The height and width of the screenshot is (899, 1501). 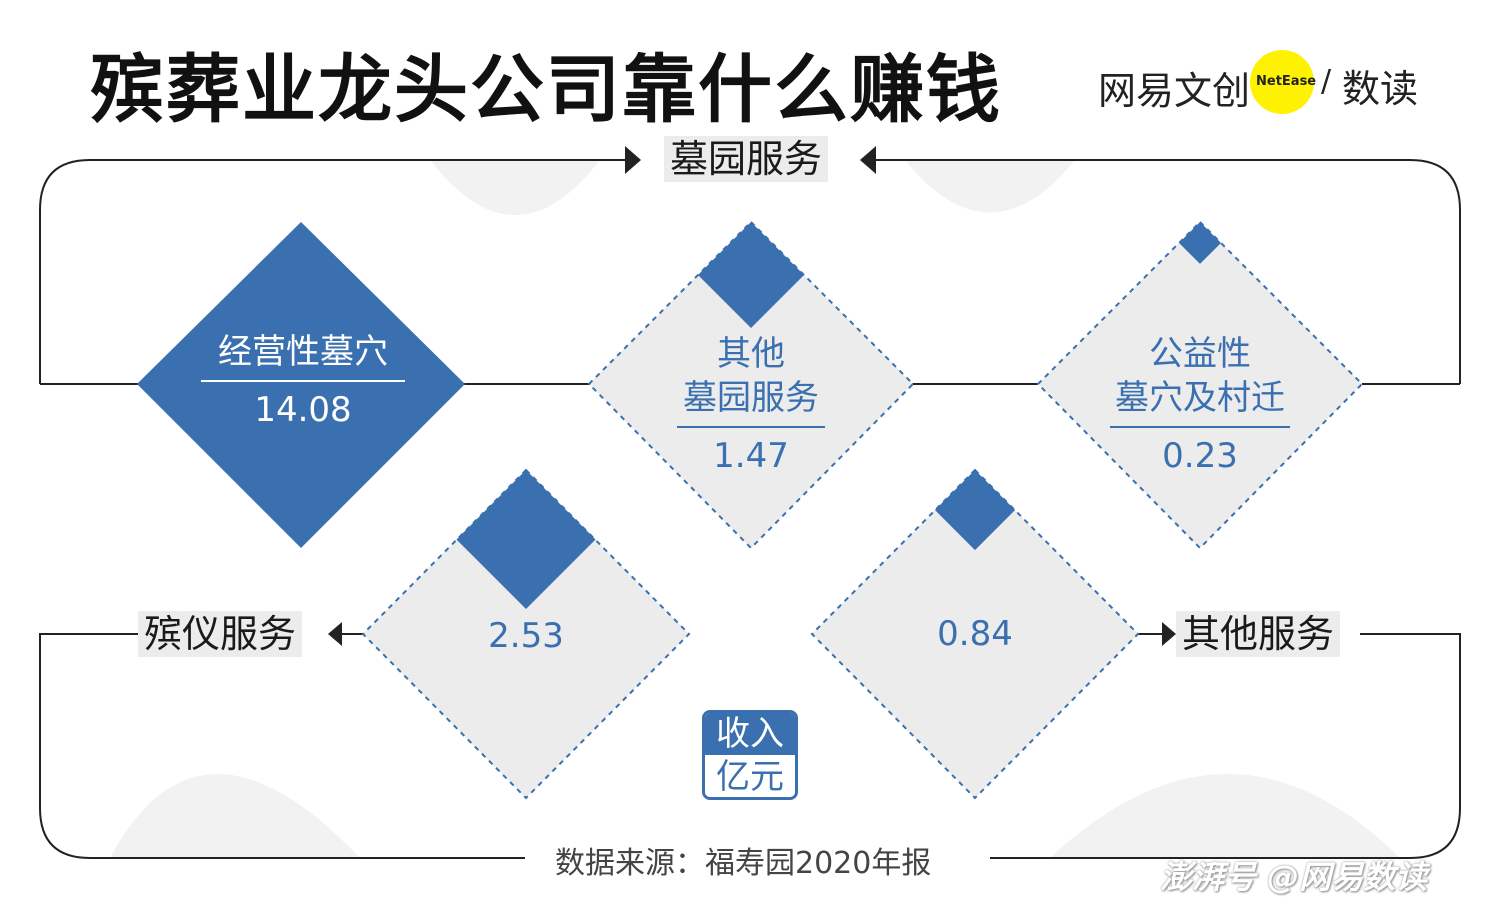 I want to click on unit-badge: 收入 亿元, so click(x=750, y=755).